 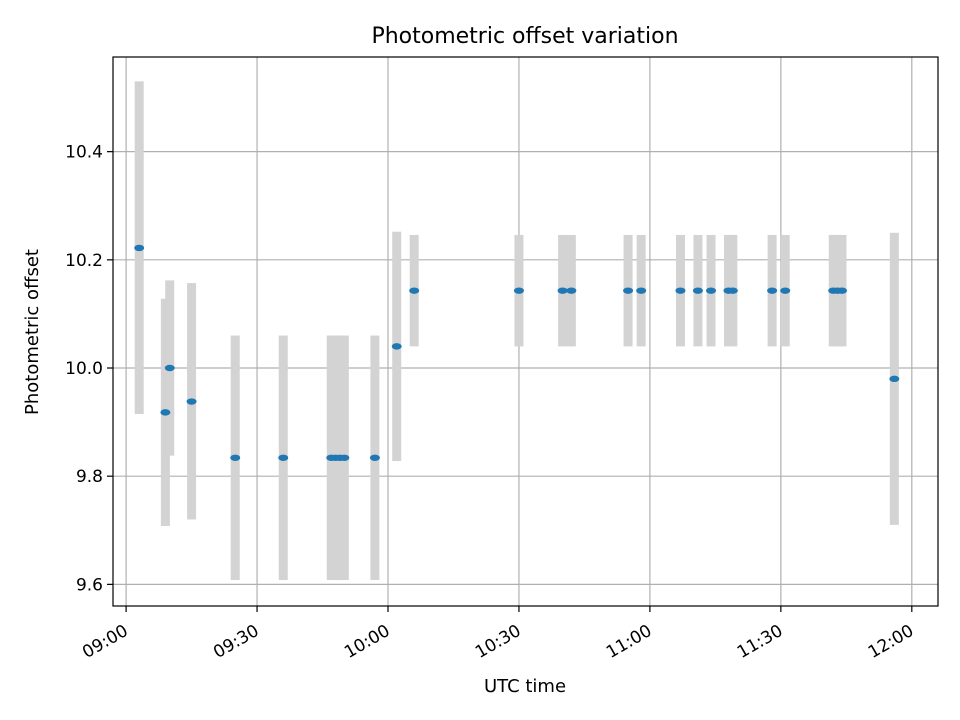 I want to click on y-tick-label: 10.2, so click(x=84, y=261).